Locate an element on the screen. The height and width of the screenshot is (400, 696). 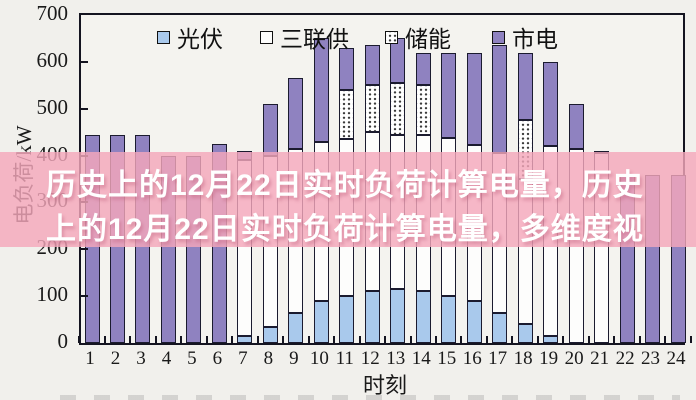
legend-item-pv: 光伏 is located at coordinates (190, 37).